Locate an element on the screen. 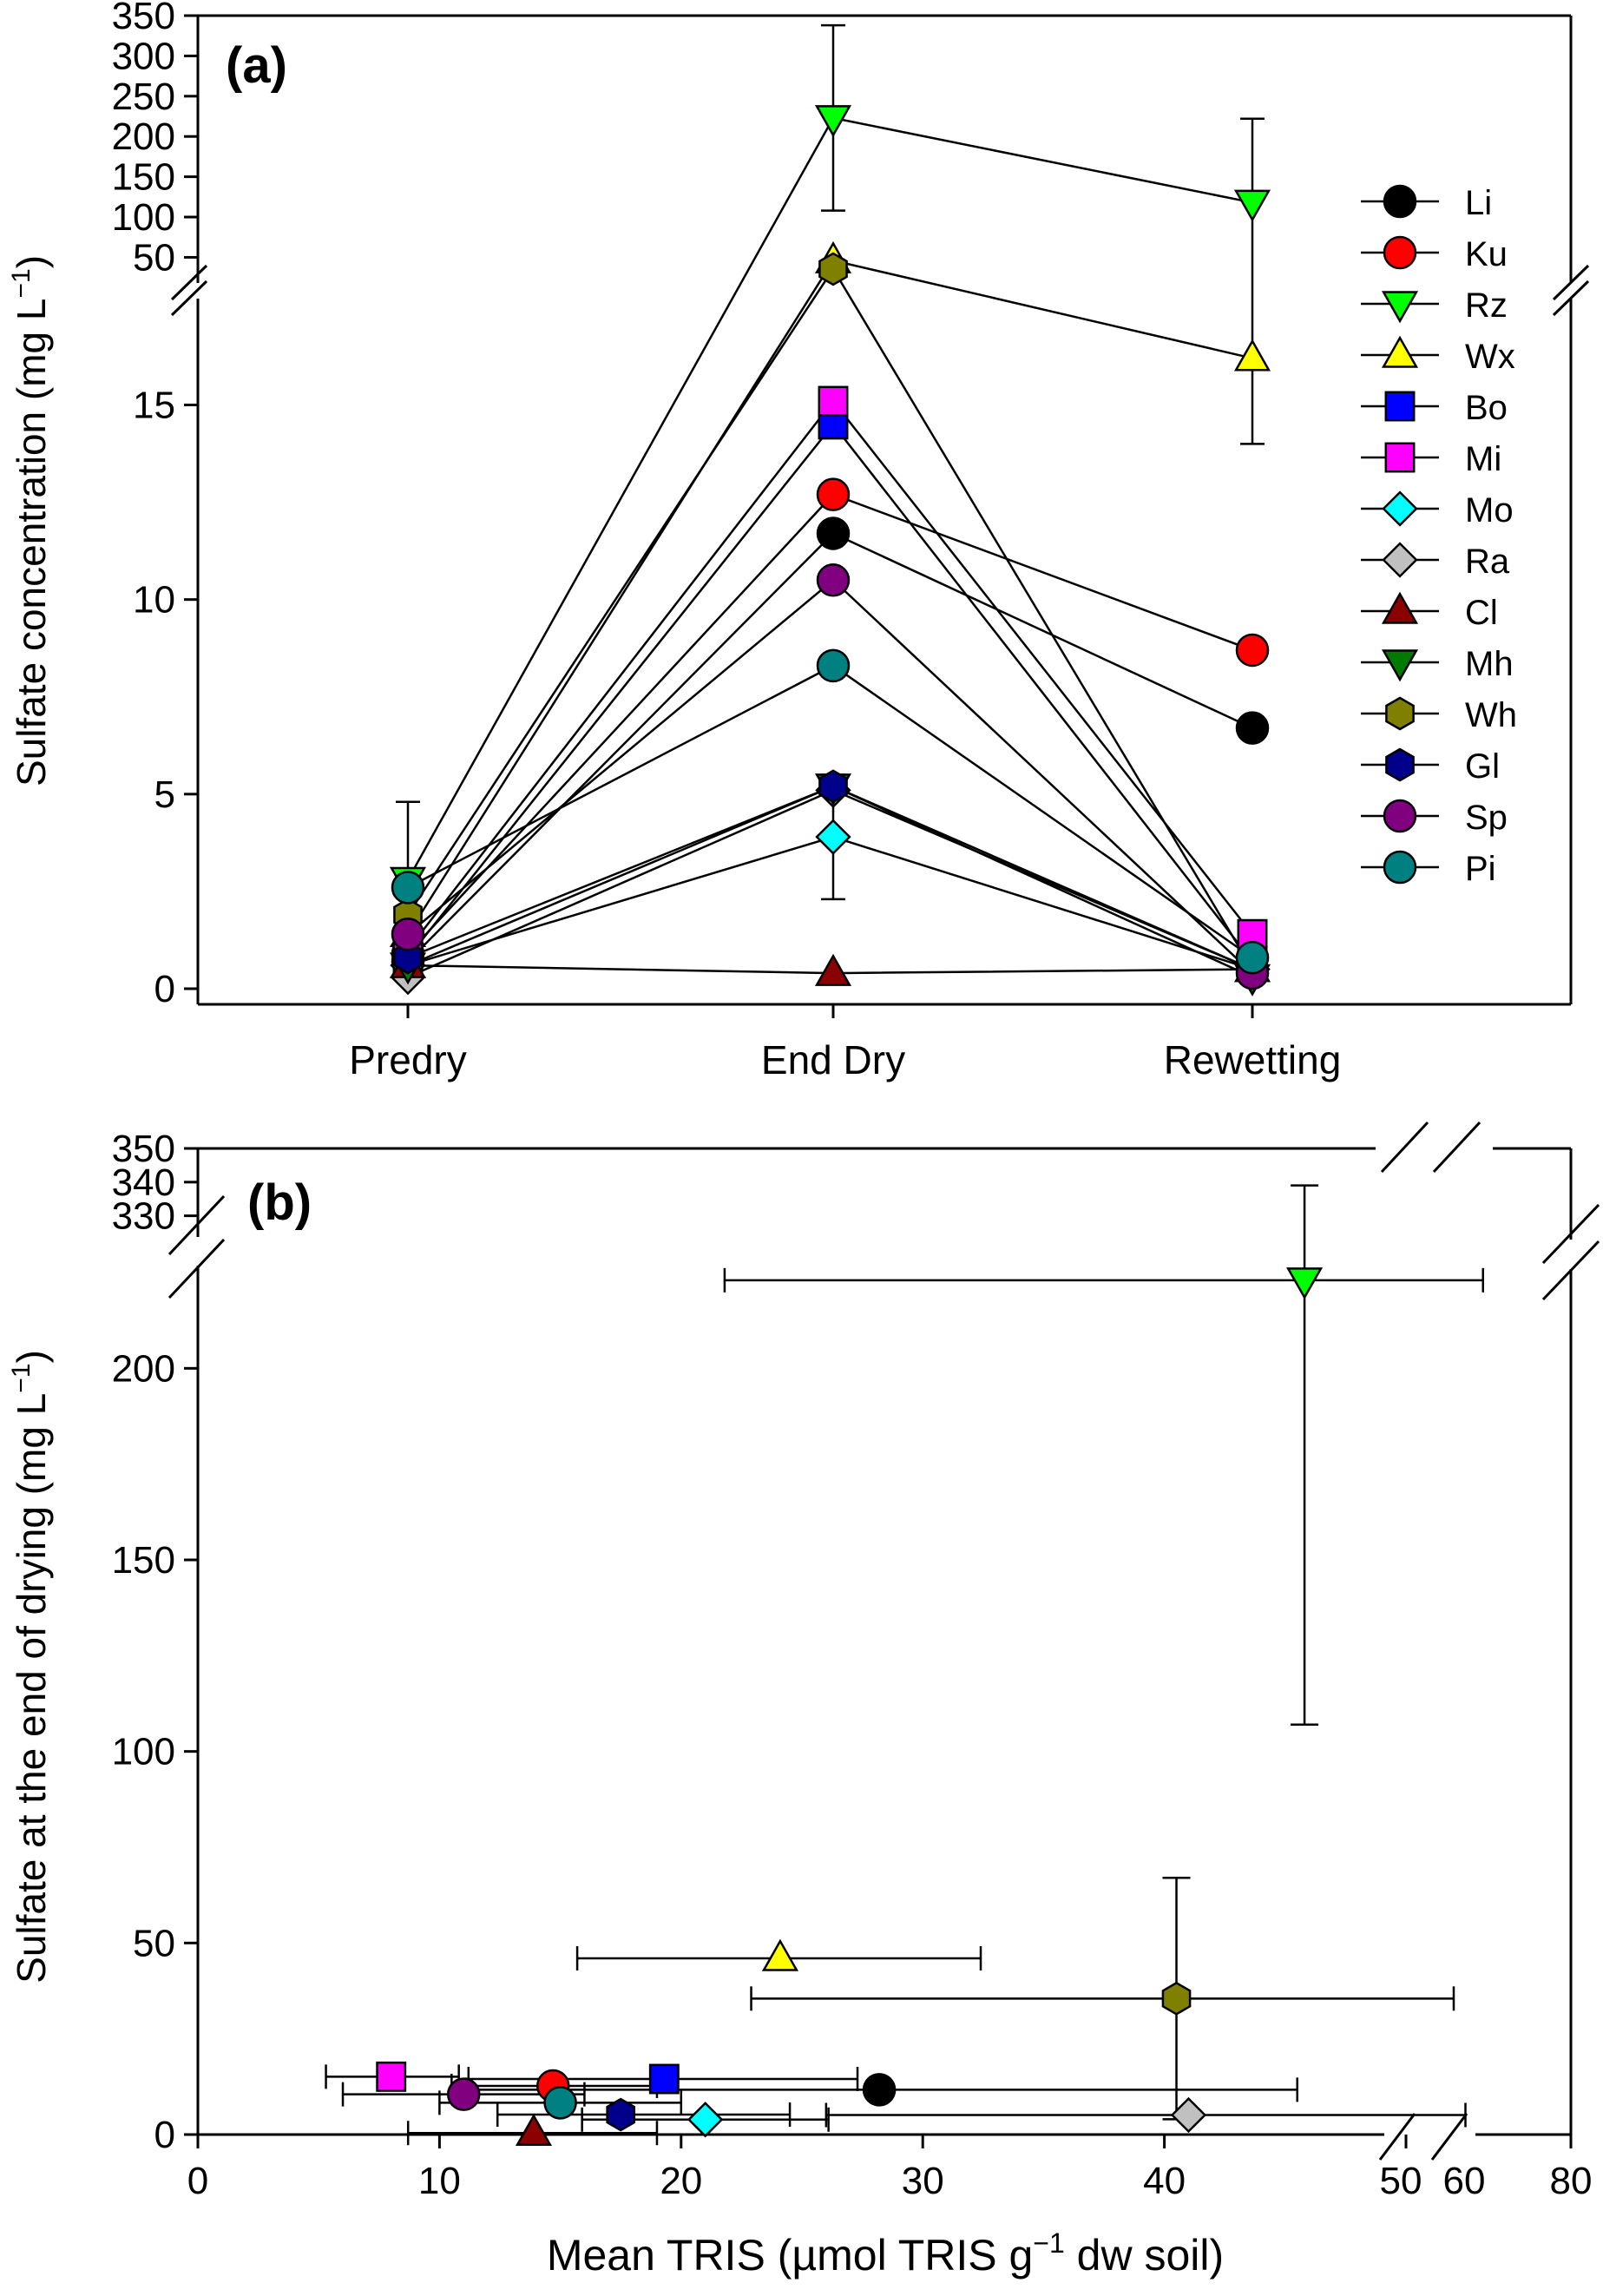  panel-a-label: (a) is located at coordinates (257, 65).